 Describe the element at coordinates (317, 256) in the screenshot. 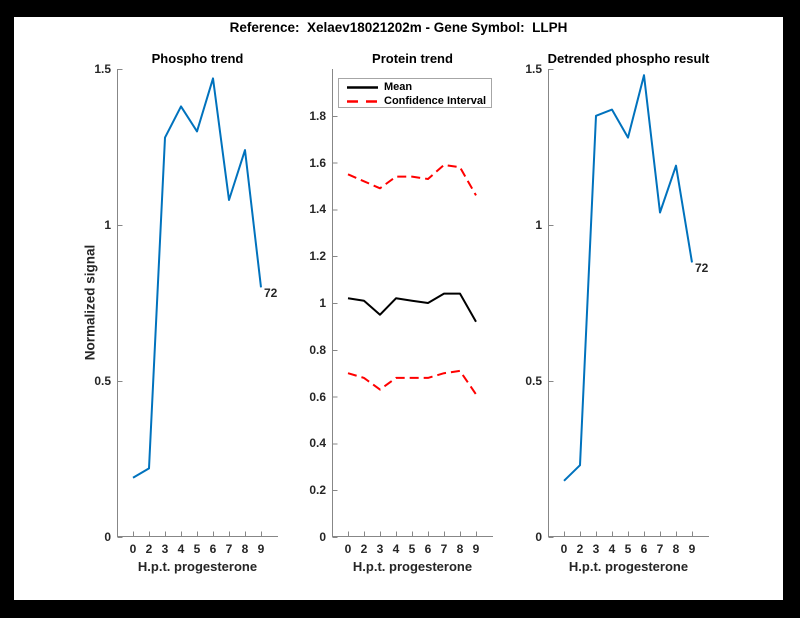

I see `y-tick-label: 1.2` at that location.